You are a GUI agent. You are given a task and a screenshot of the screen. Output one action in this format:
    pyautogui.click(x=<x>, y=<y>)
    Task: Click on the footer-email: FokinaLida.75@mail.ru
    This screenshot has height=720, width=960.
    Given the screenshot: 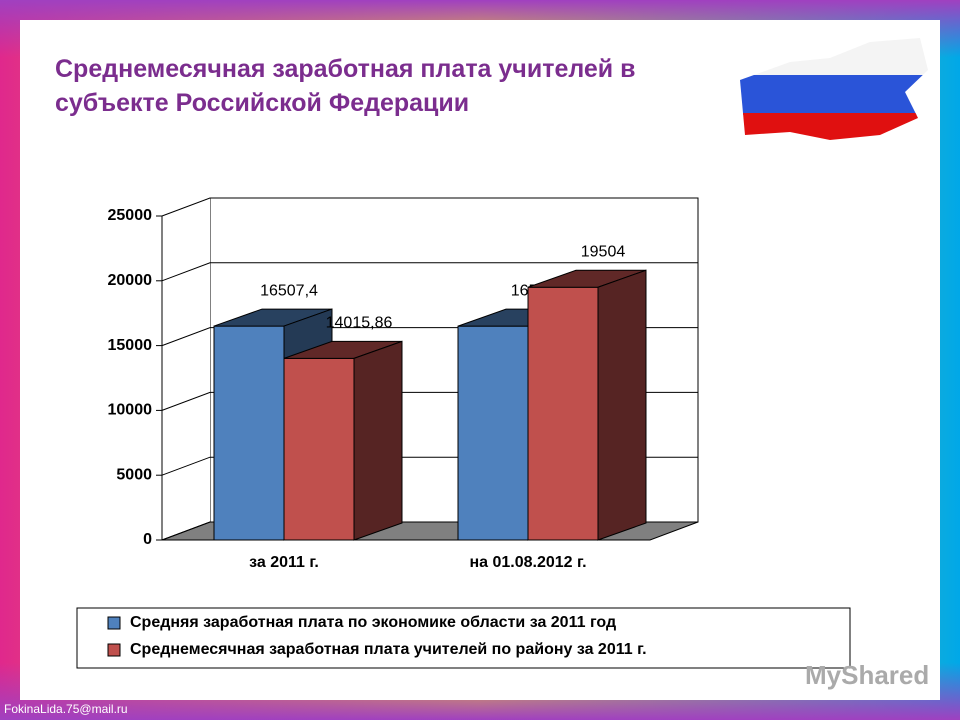 What is the action you would take?
    pyautogui.click(x=66, y=709)
    